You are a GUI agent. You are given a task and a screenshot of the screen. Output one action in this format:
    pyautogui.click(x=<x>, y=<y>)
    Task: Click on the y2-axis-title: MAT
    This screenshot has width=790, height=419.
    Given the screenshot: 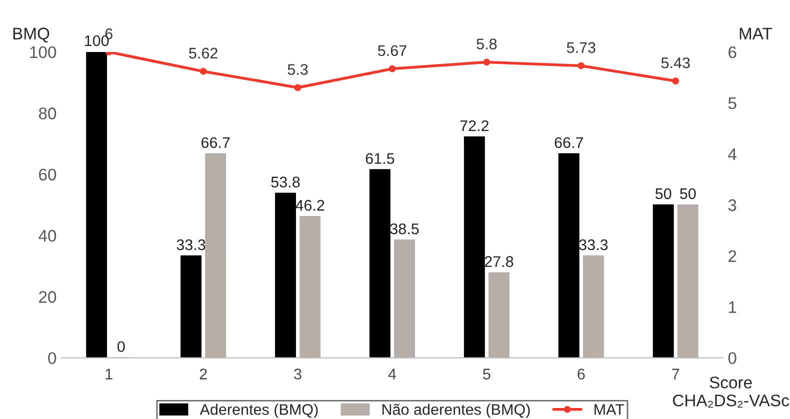 What is the action you would take?
    pyautogui.click(x=756, y=34)
    